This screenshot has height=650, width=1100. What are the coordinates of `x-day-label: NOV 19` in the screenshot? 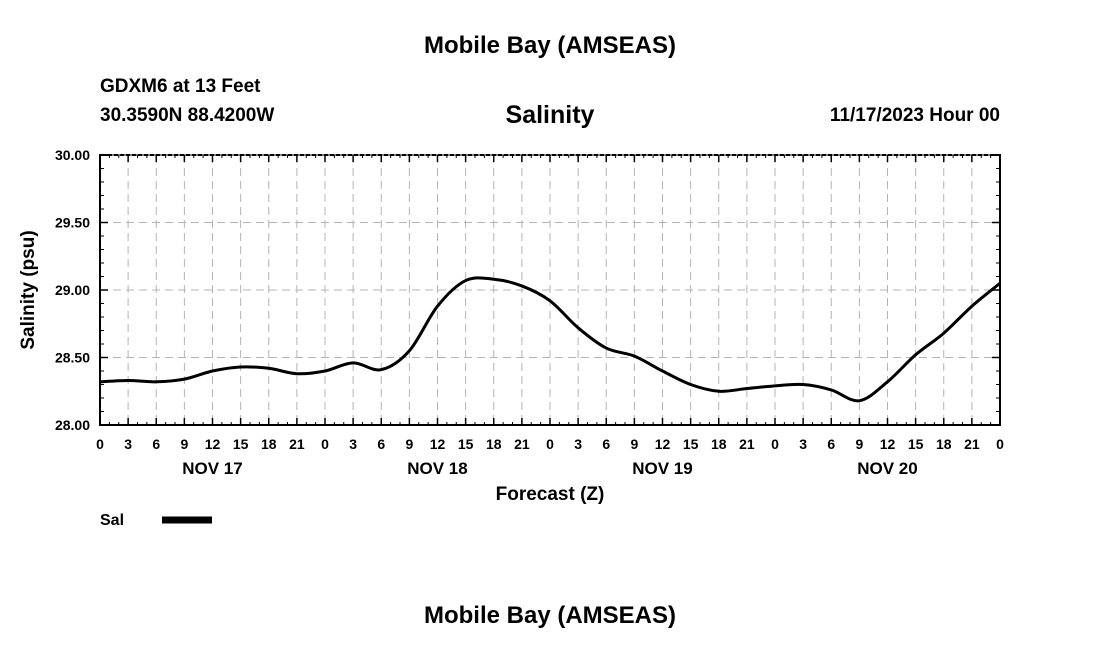 It's located at (662, 468).